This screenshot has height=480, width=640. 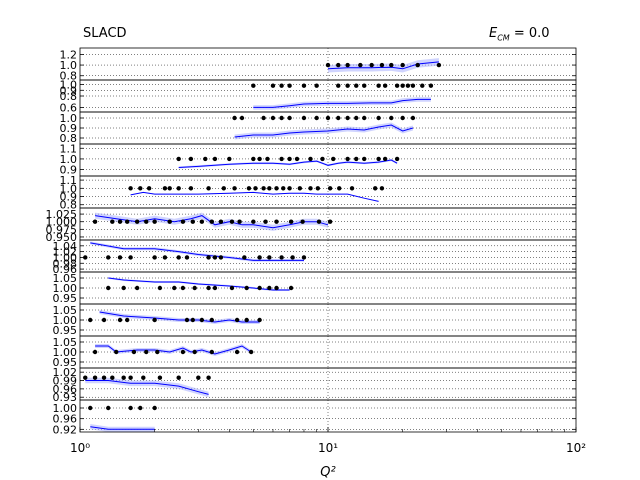 I want to click on y-tick-label: 0.98, so click(x=65, y=263).